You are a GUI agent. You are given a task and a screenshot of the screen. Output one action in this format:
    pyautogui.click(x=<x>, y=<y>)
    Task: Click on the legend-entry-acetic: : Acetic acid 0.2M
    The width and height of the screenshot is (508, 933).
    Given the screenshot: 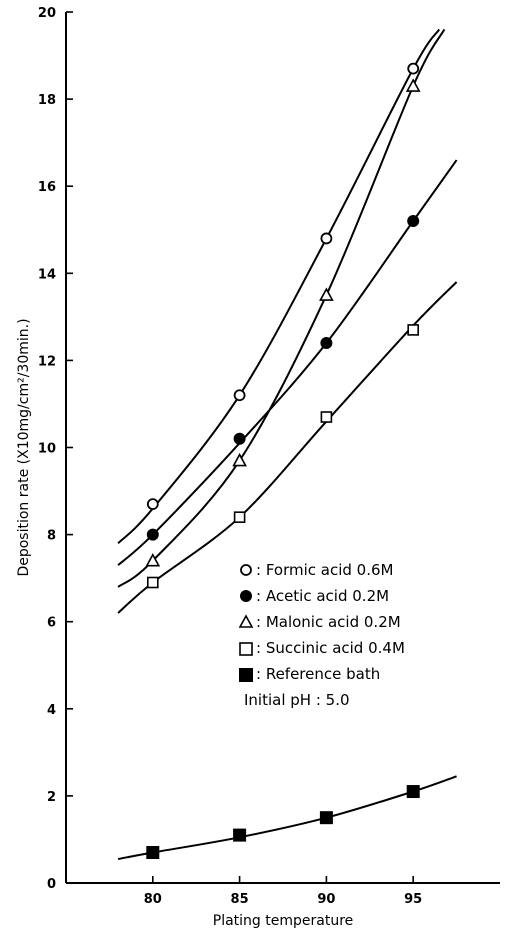 What is the action you would take?
    pyautogui.click(x=314, y=596)
    